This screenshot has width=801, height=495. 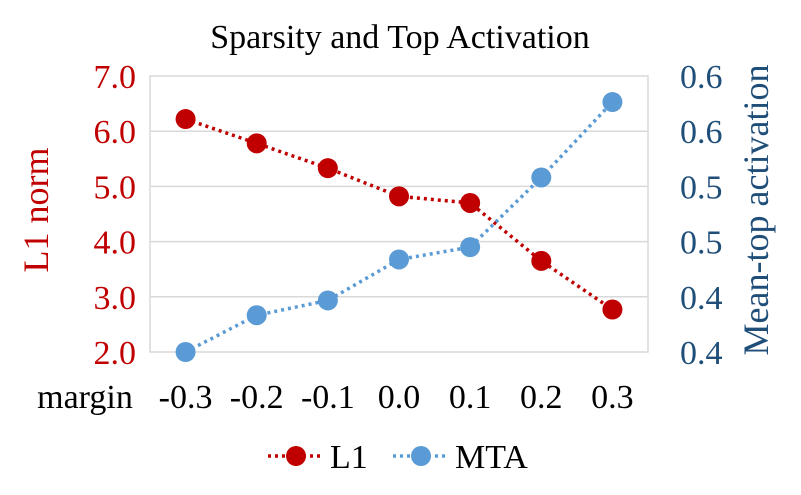 What do you see at coordinates (756, 210) in the screenshot?
I see `right-axis-label: Mean-top activation` at bounding box center [756, 210].